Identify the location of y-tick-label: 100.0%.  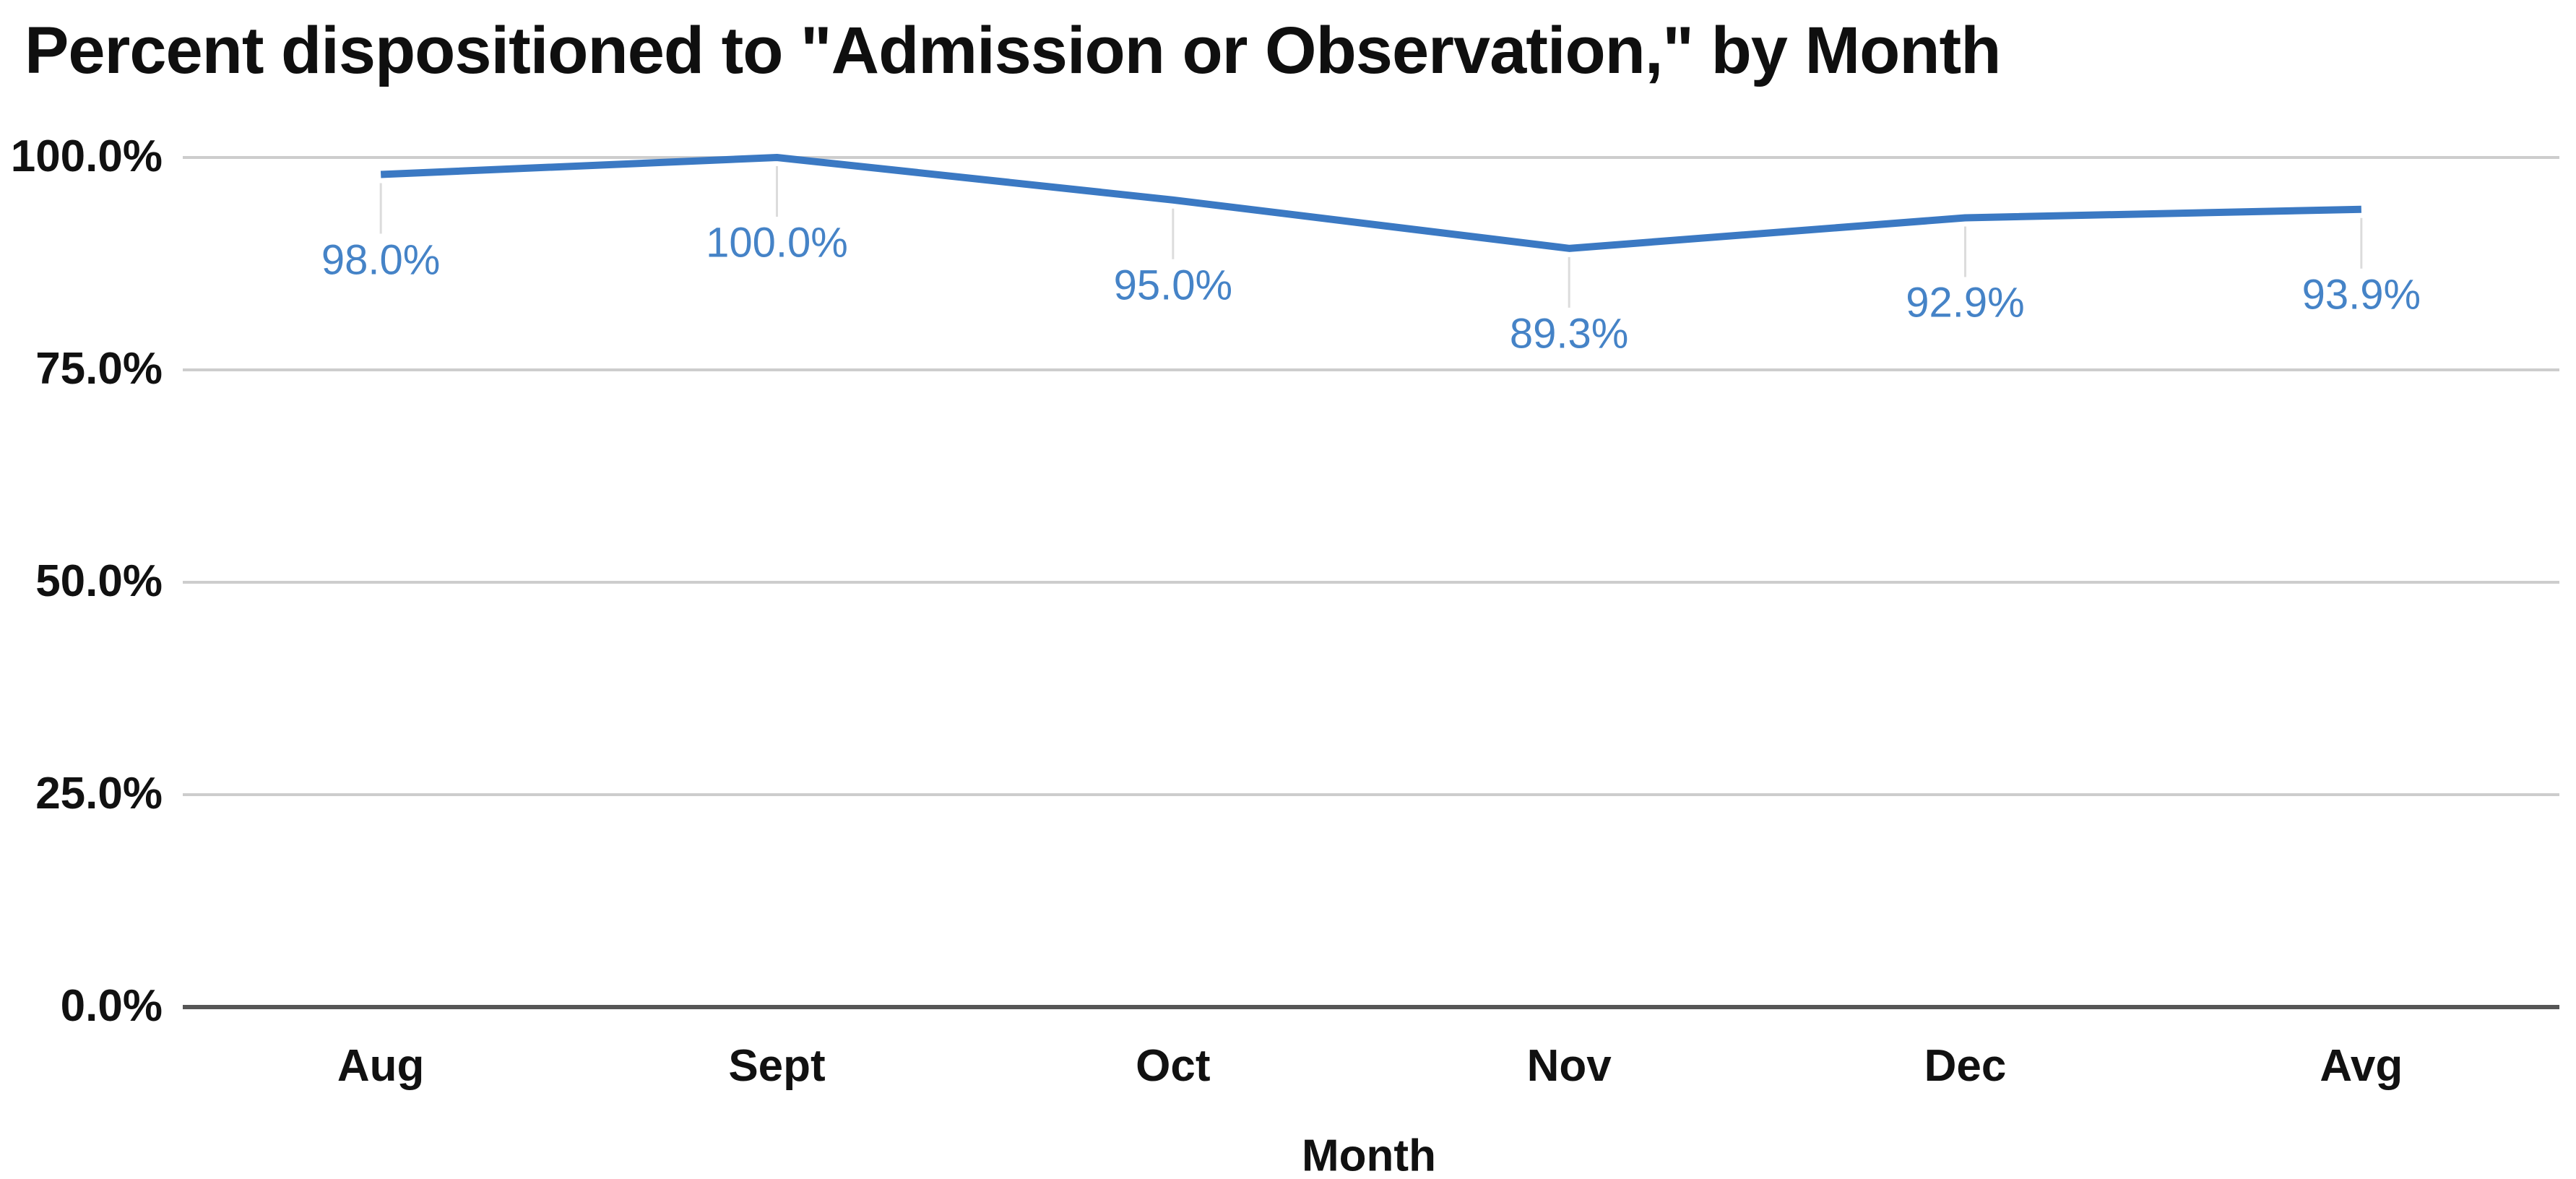
(86, 156).